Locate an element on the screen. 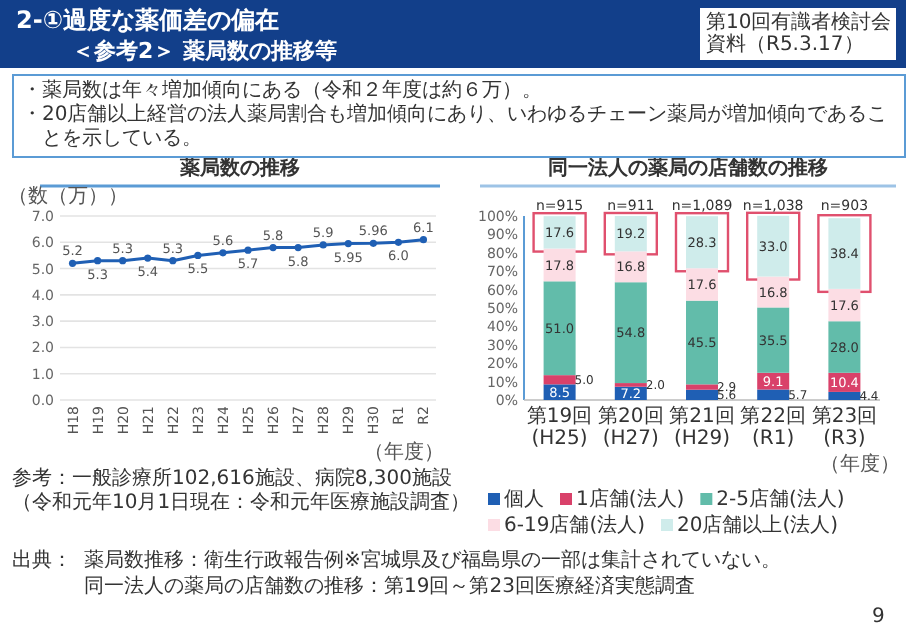 The height and width of the screenshot is (640, 906). text: 9 is located at coordinates (878, 617).